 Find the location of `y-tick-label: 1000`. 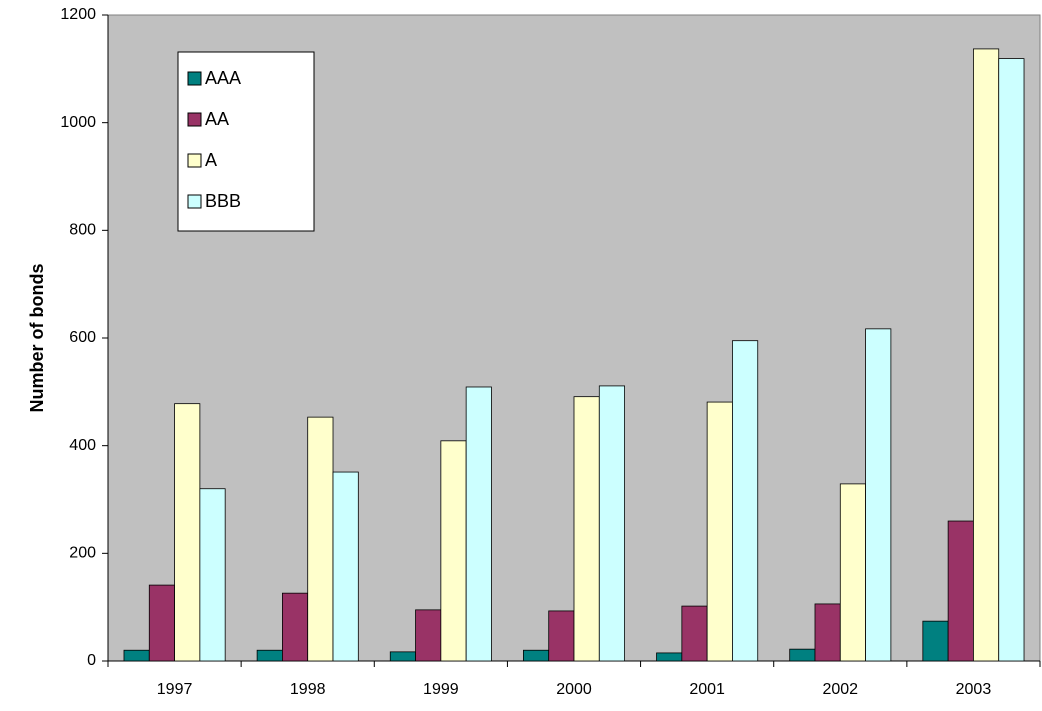

y-tick-label: 1000 is located at coordinates (78, 122).